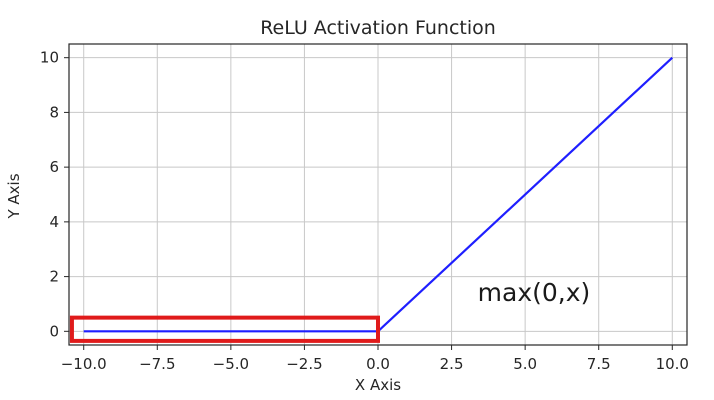 The image size is (714, 400). What do you see at coordinates (599, 364) in the screenshot?
I see `x-tick-label: 7.5` at bounding box center [599, 364].